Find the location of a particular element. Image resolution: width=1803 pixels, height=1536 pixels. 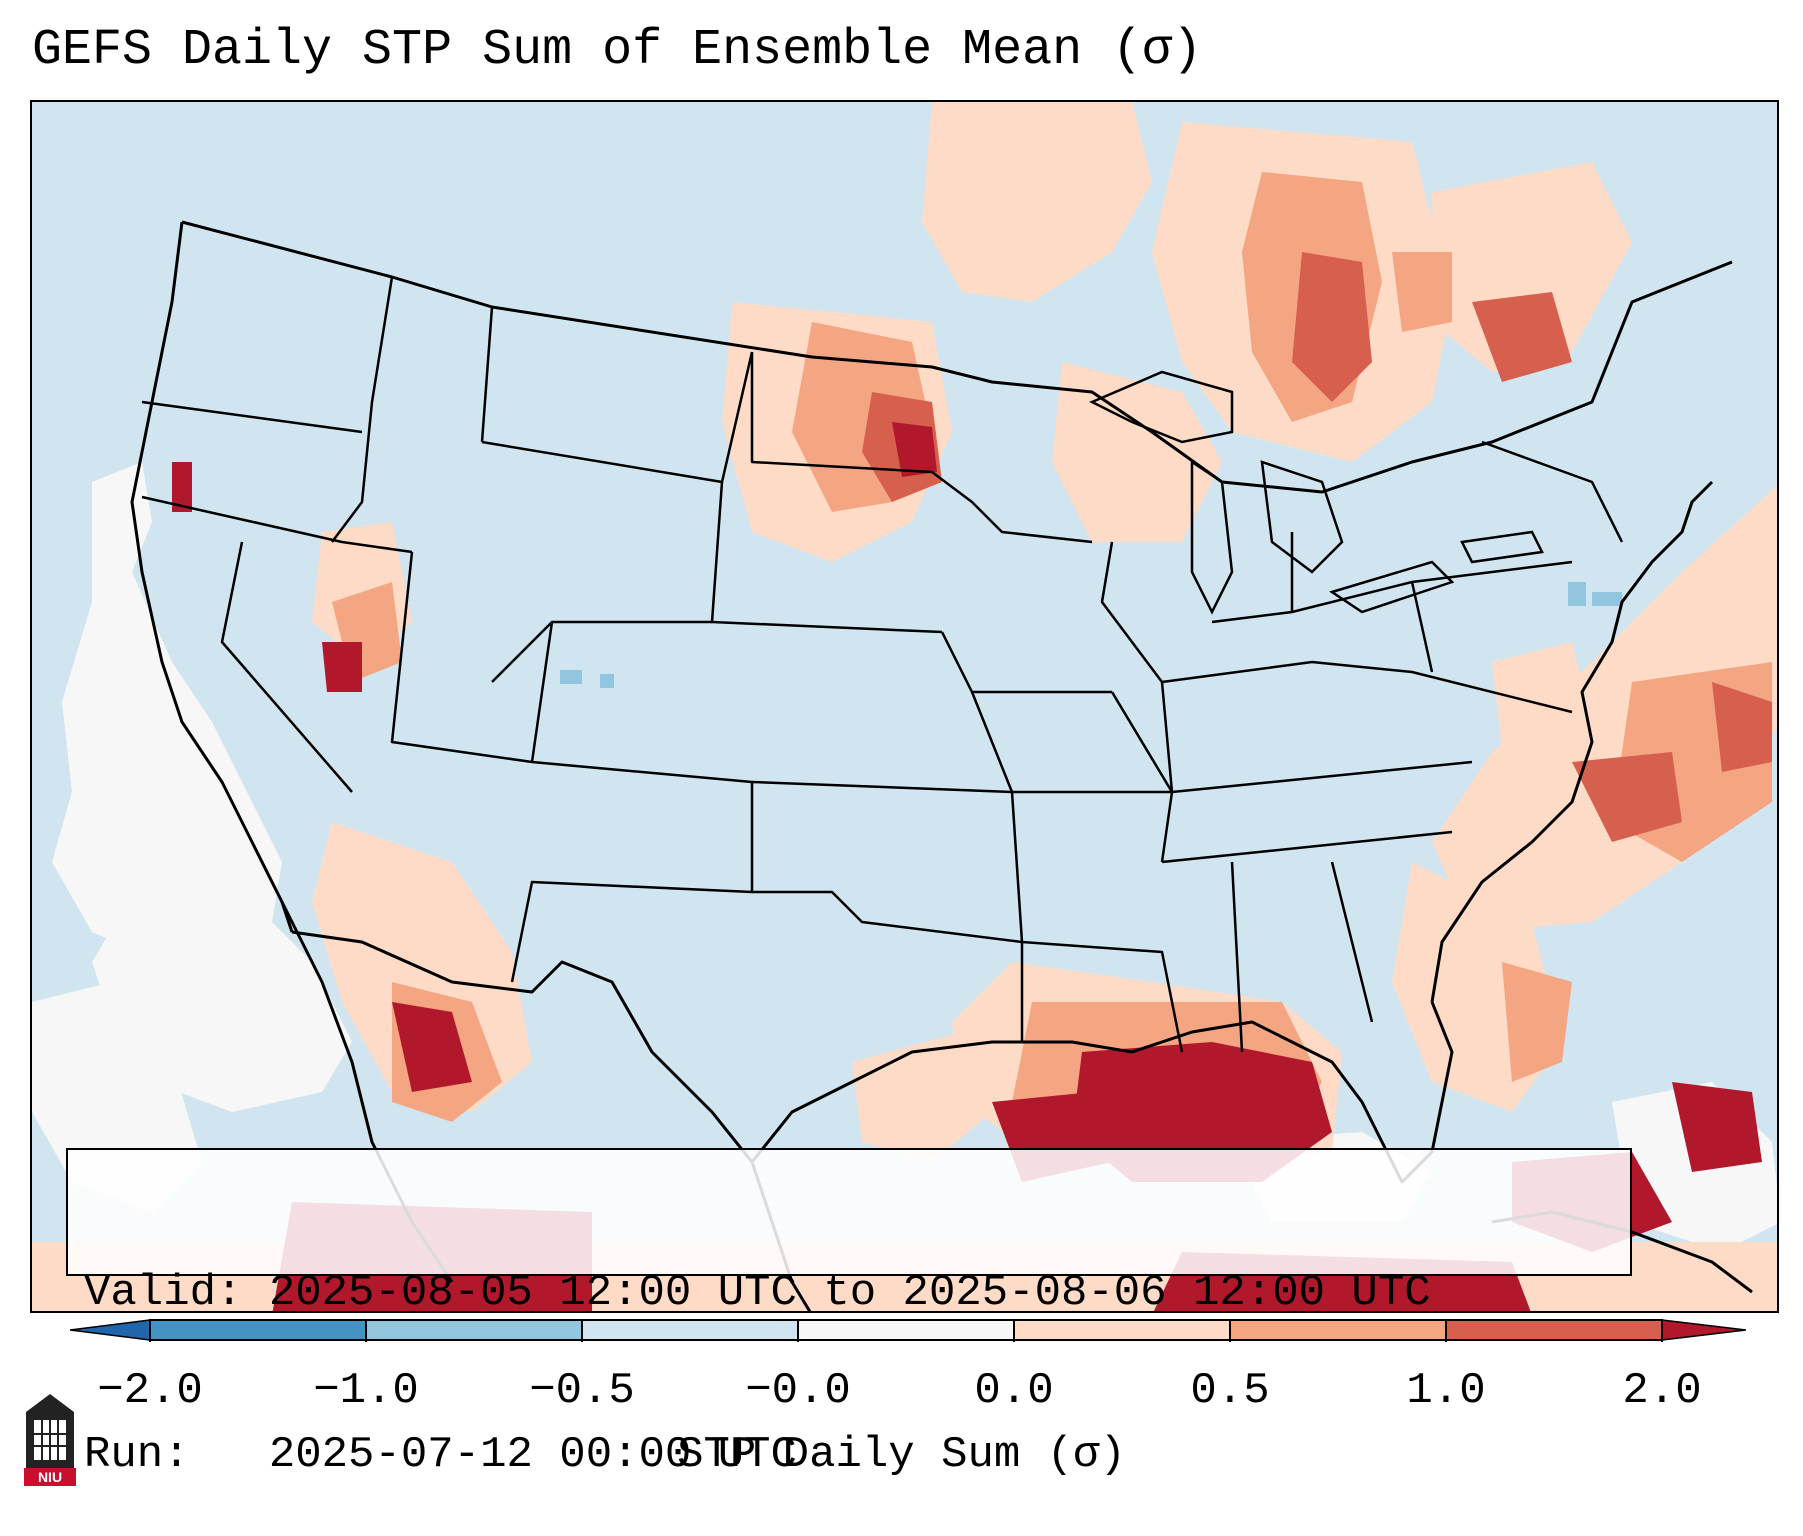

colorbar-tick-label-2: −1.0 is located at coordinates (366, 1391).